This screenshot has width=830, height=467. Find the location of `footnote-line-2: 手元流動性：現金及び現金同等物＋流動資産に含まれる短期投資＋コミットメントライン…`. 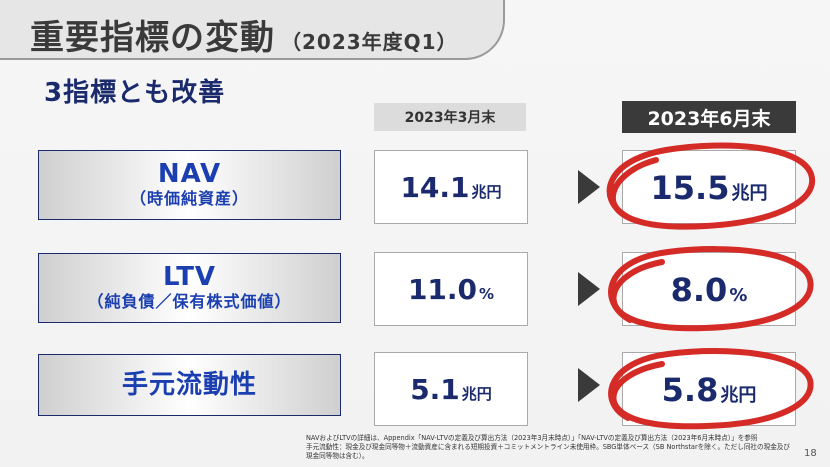

footnote-line-2: 手元流動性：現金及び現金同等物＋流動資産に含まれる短期投資＋コミットメントライン… is located at coordinates (548, 452).